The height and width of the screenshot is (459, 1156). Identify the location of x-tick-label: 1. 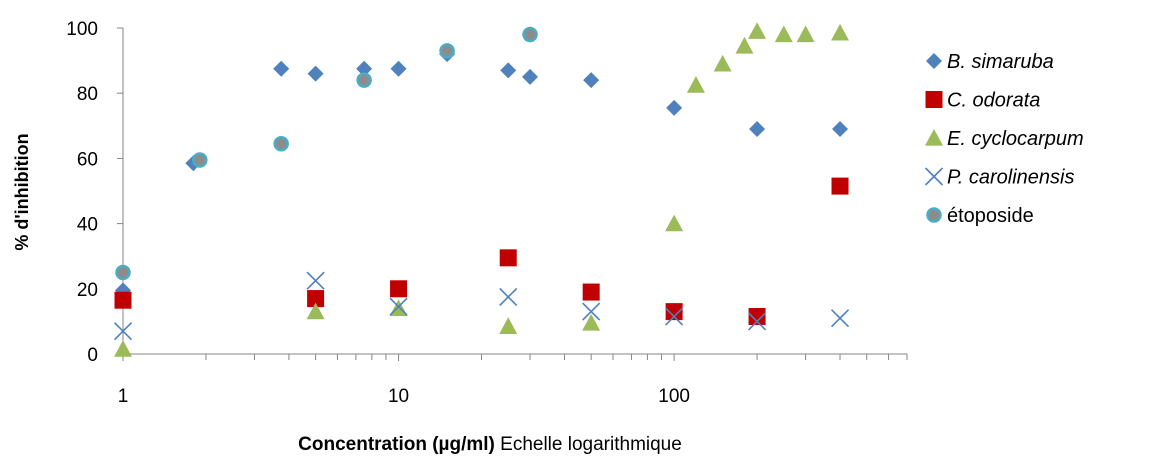
(123, 396).